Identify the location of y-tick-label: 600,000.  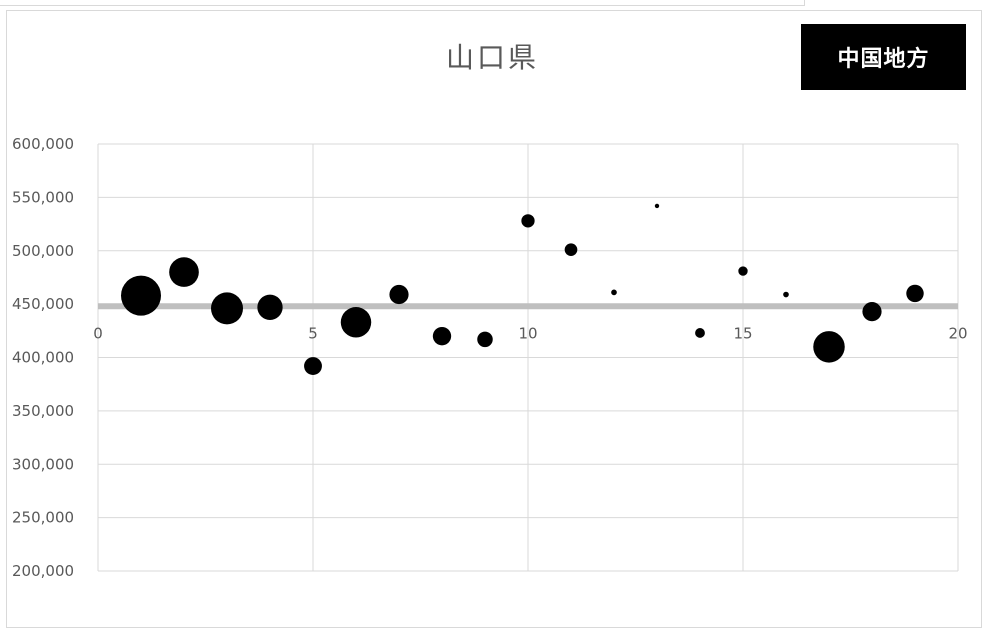
(43, 144).